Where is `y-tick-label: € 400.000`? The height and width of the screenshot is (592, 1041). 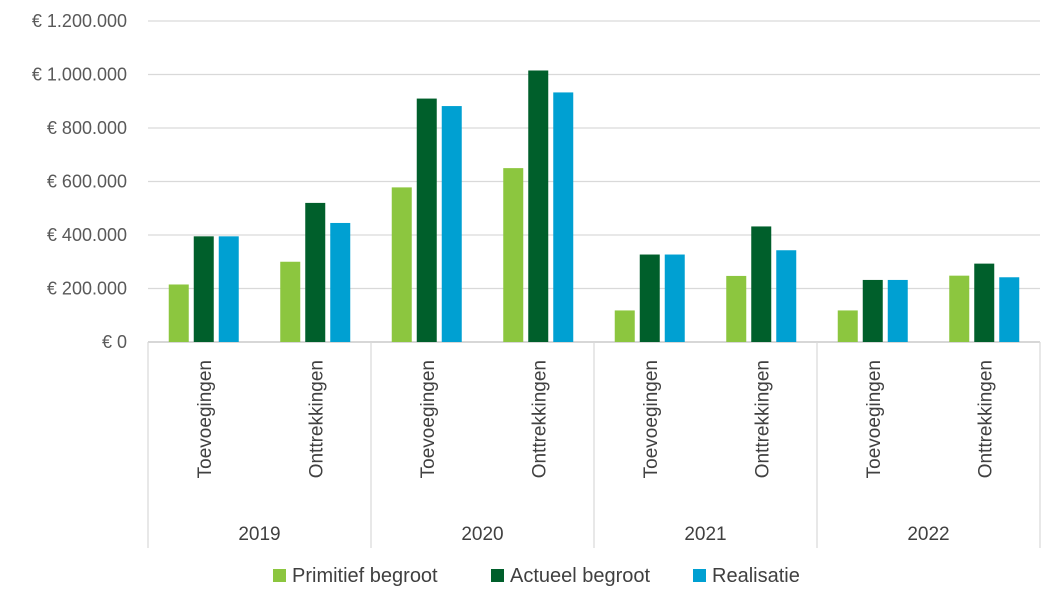
y-tick-label: € 400.000 is located at coordinates (87, 235).